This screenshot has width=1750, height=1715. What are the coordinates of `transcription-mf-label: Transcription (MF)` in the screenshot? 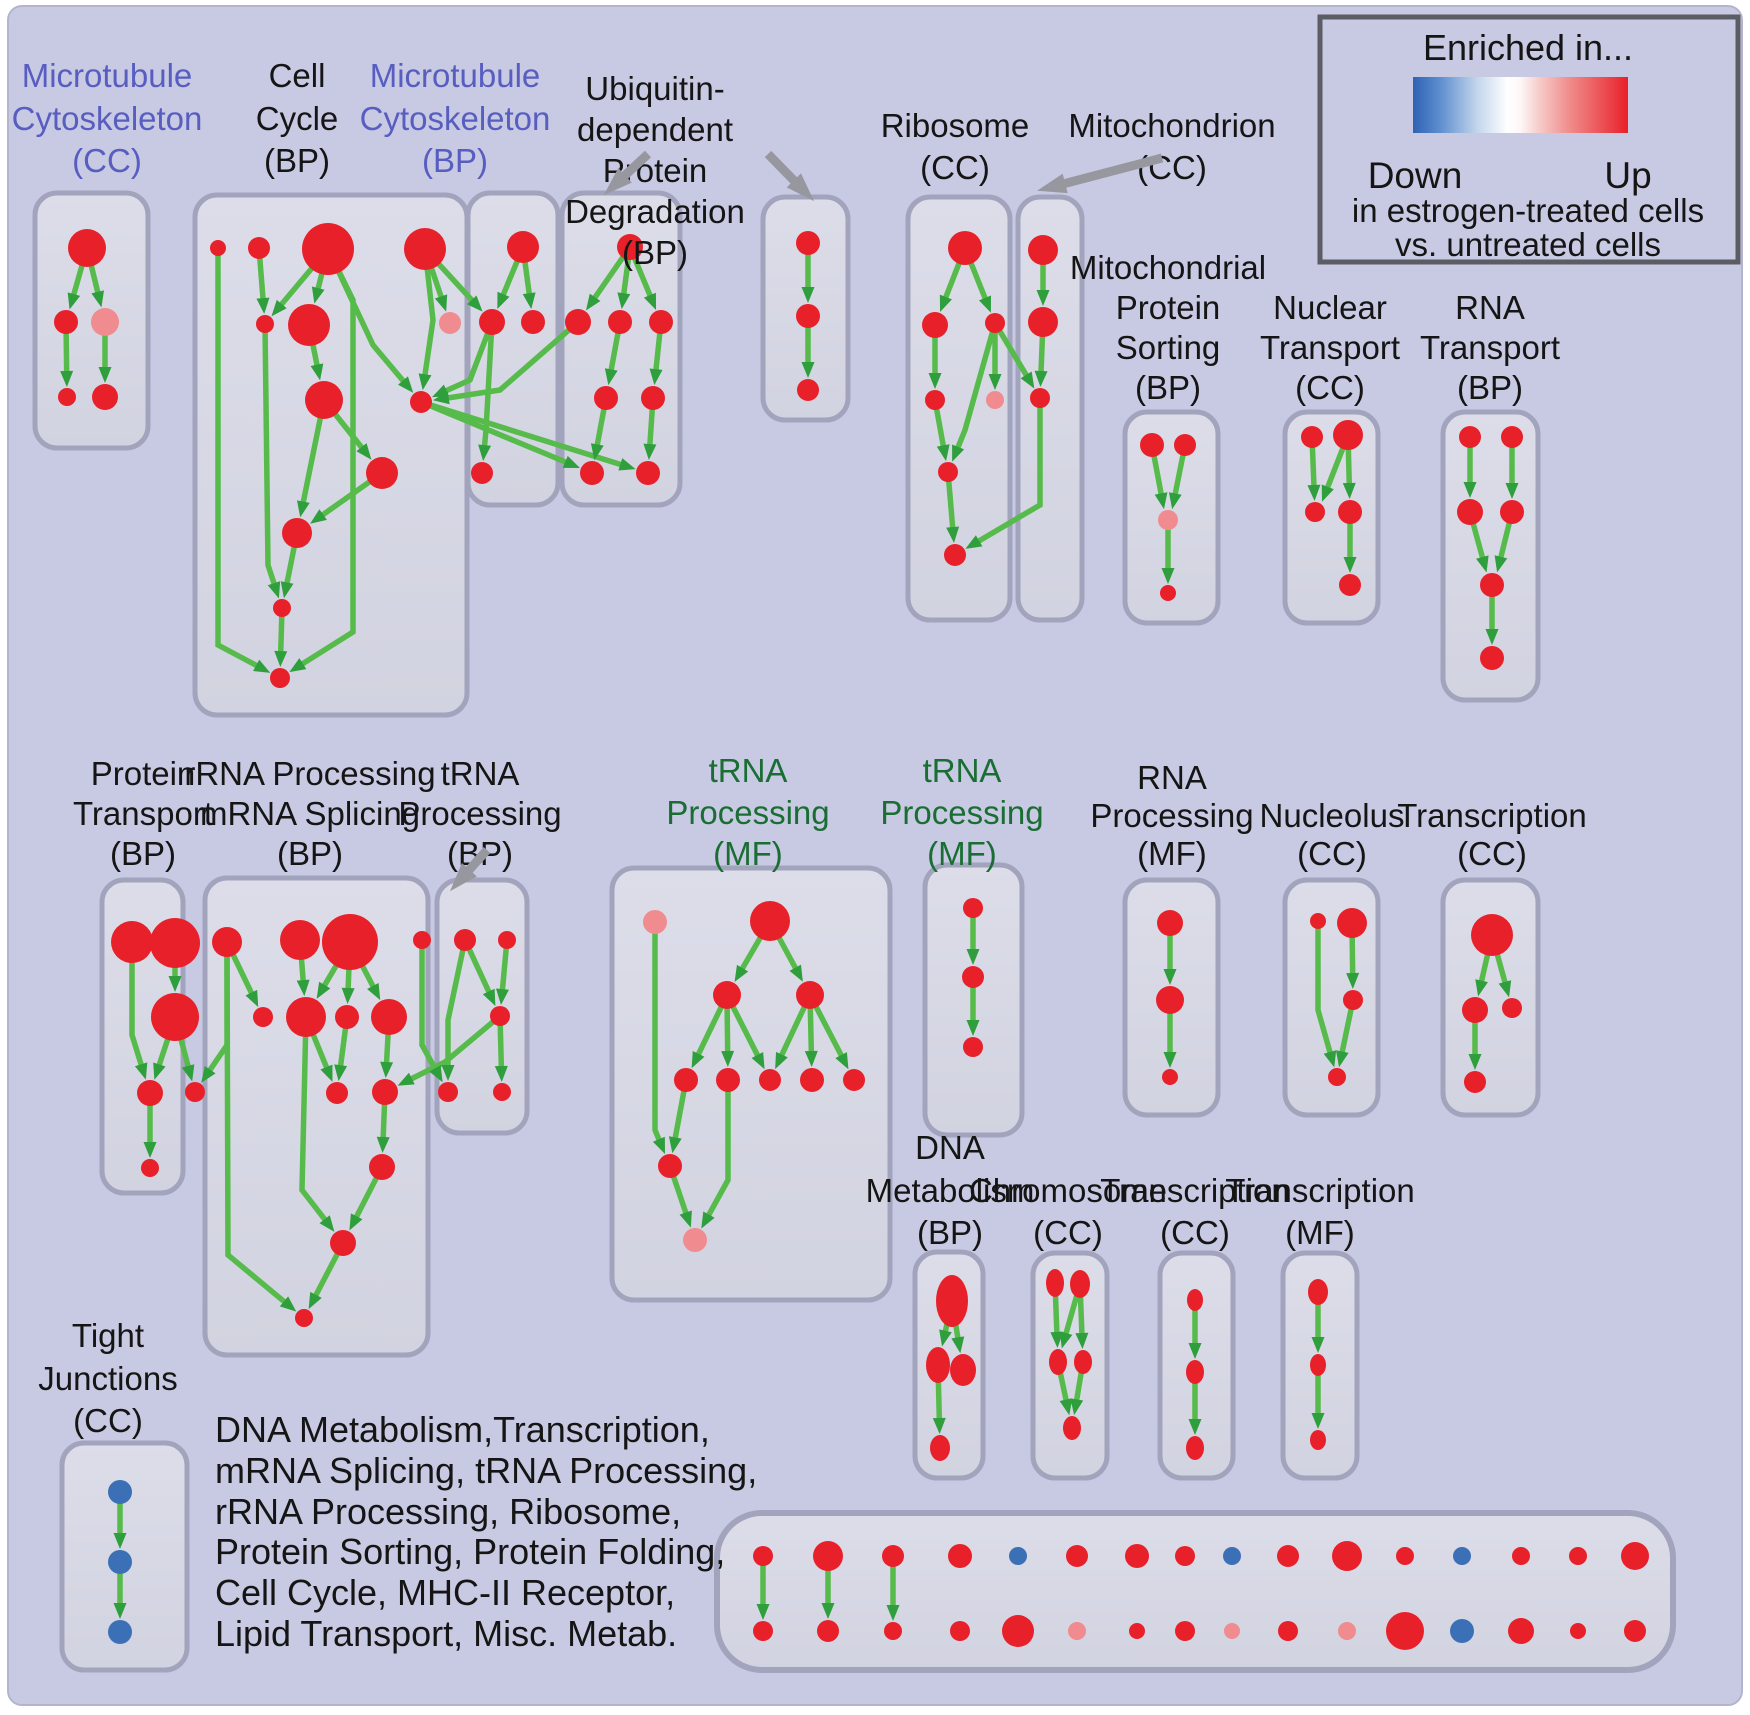 It's located at (1320, 1211).